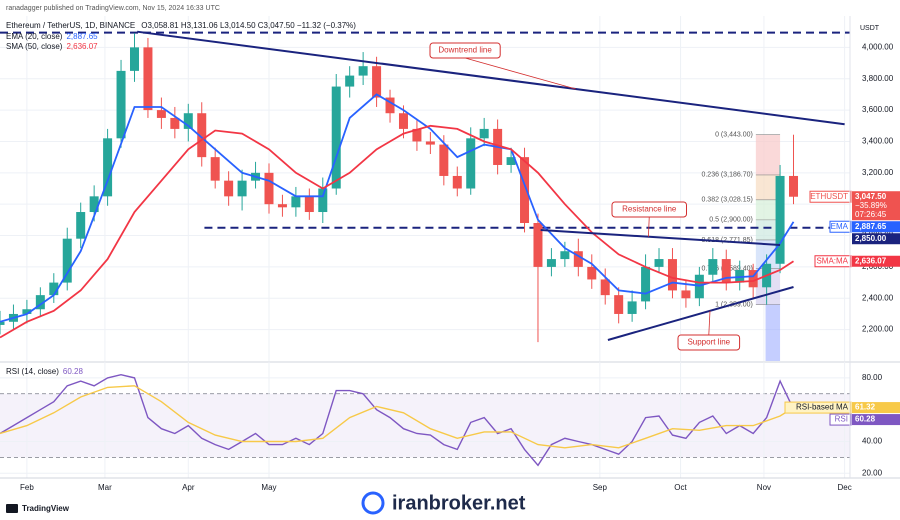  I want to click on y-tick-label: 3,800.00, so click(878, 78).